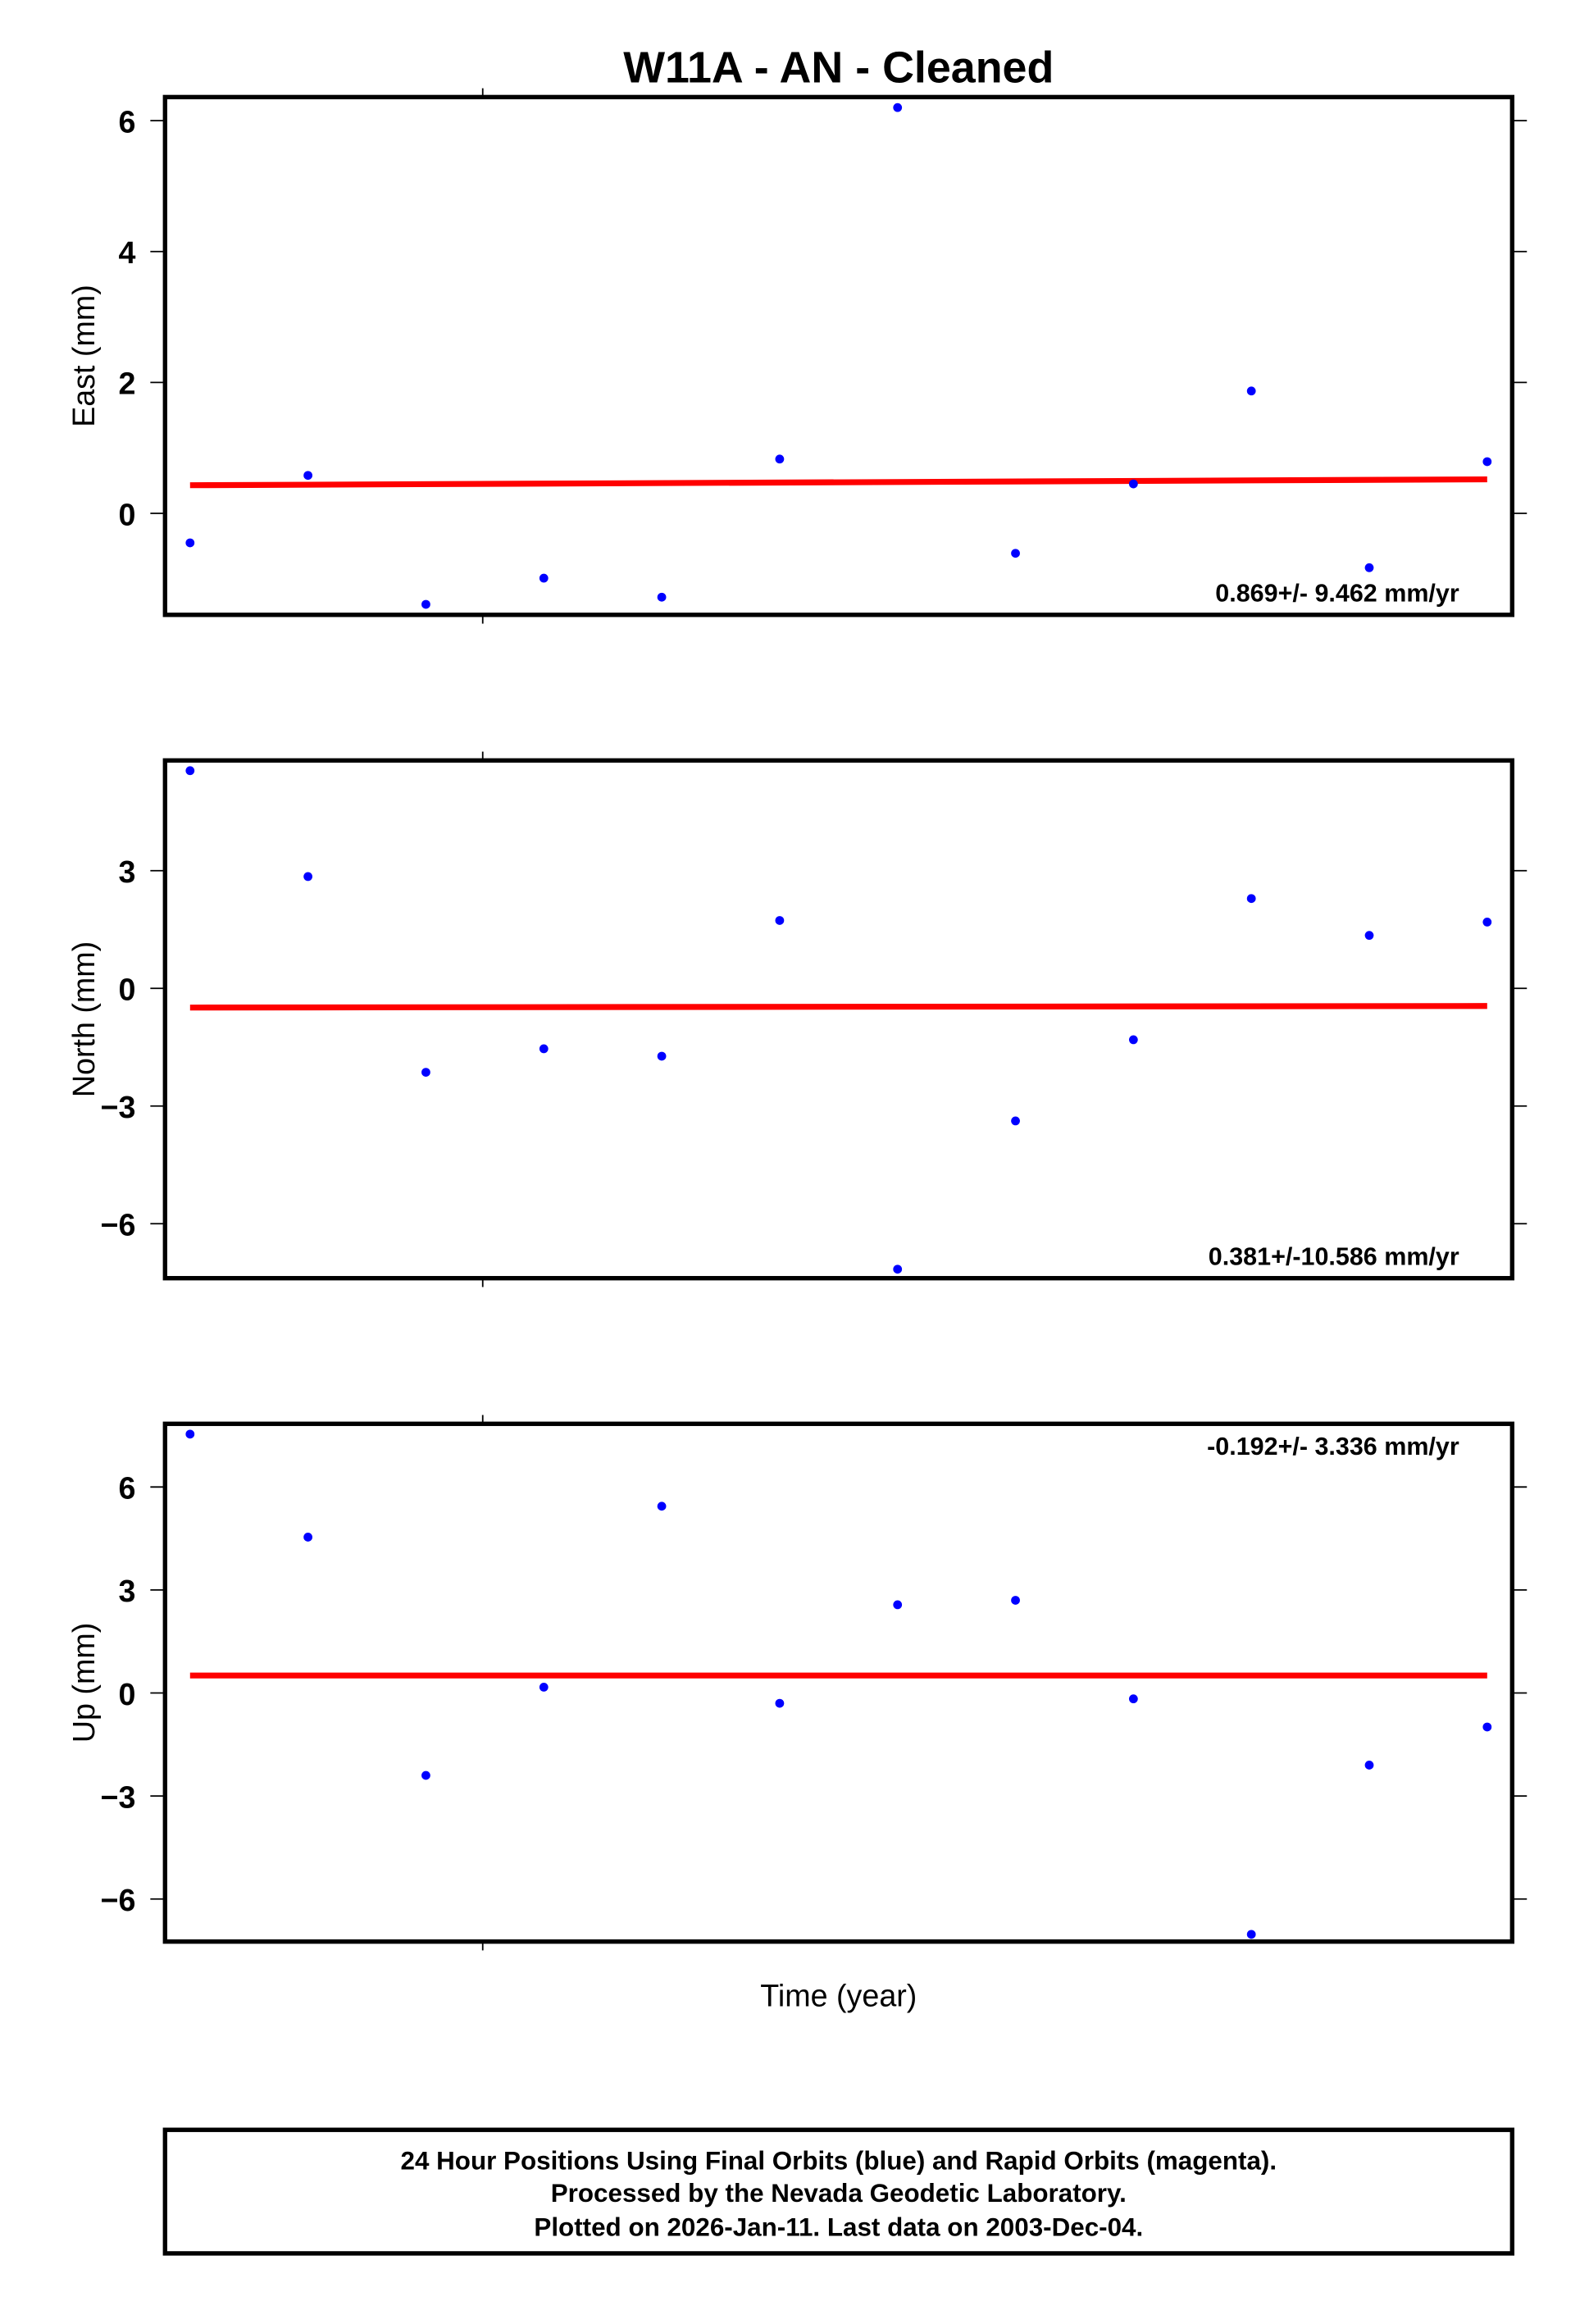  What do you see at coordinates (117, 1225) in the screenshot?
I see `north-y-tick-label: −6` at bounding box center [117, 1225].